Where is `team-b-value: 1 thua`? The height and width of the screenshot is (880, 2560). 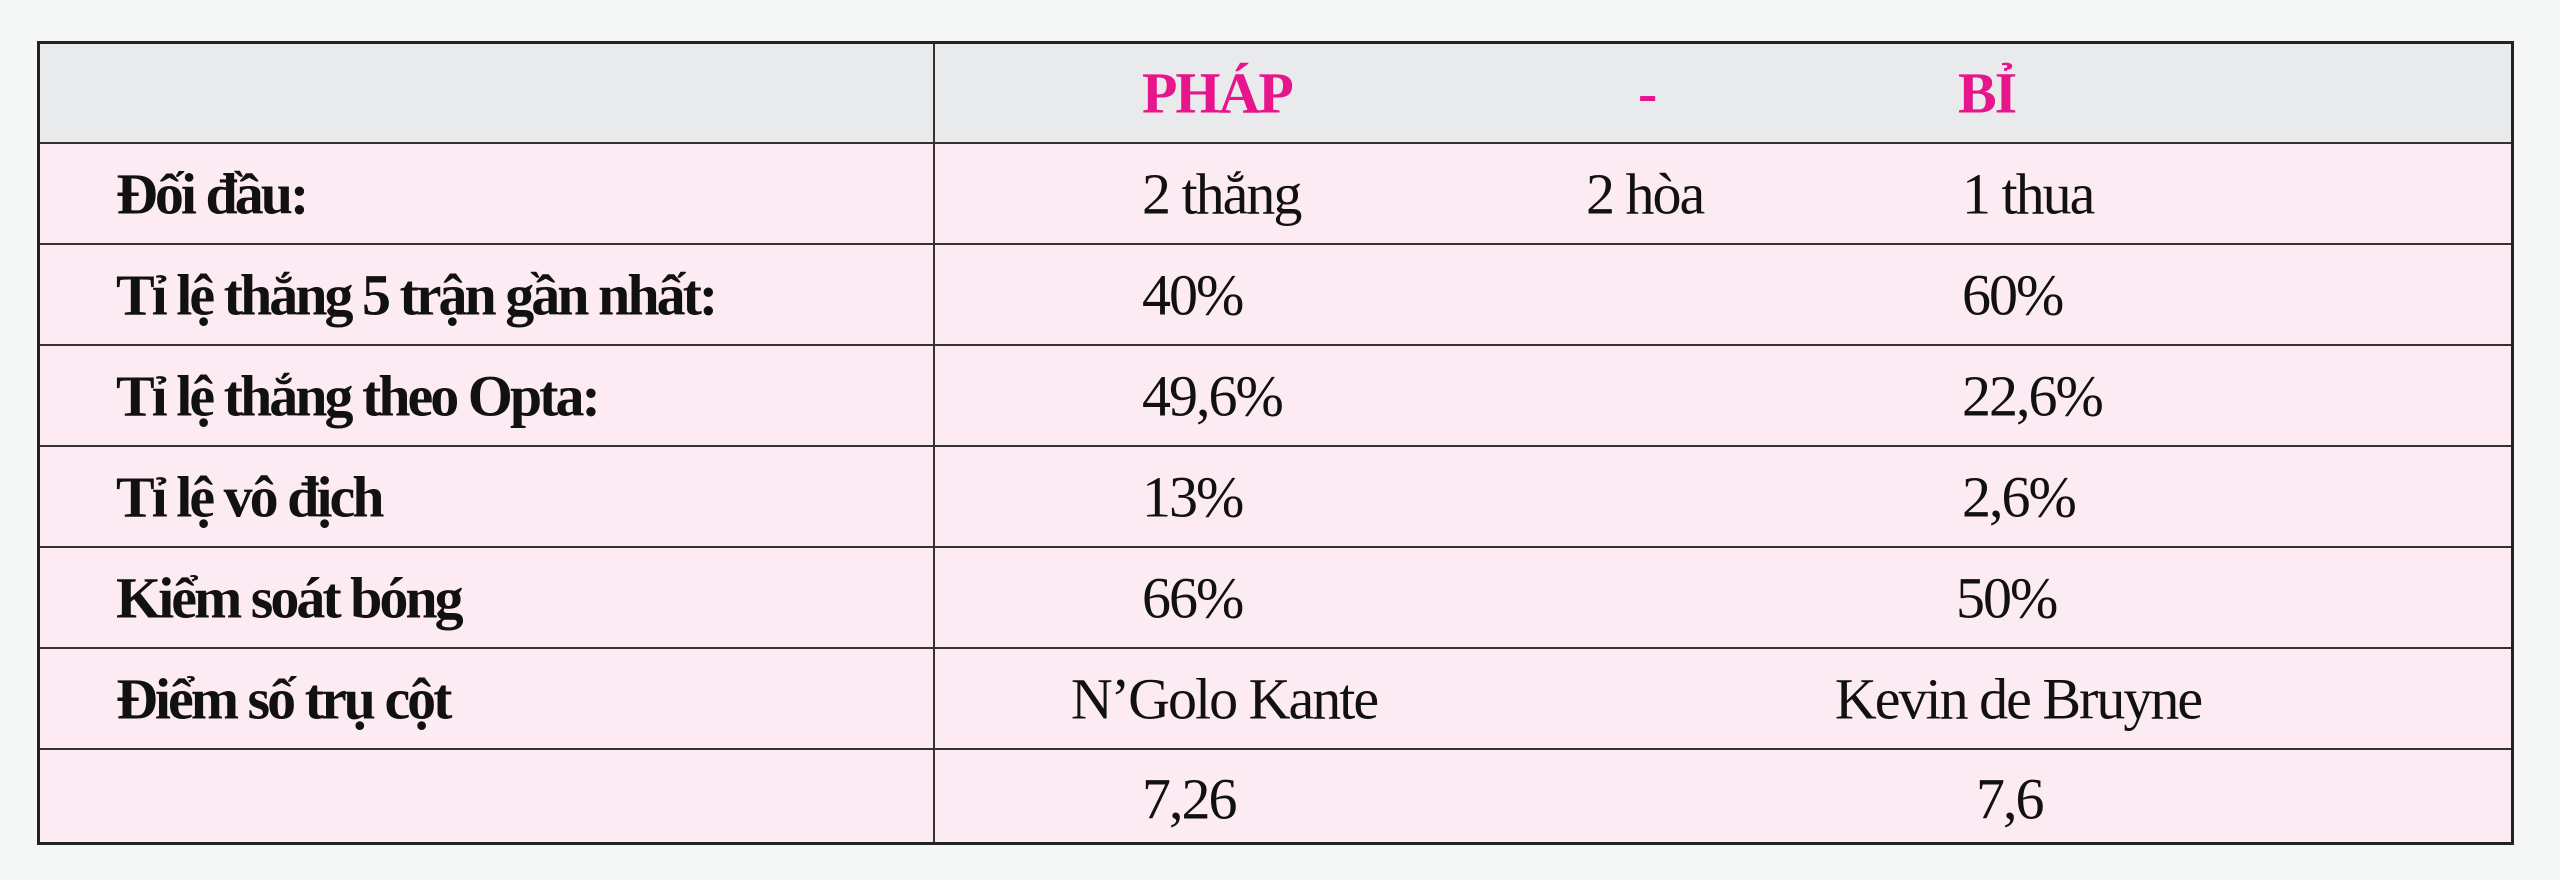 team-b-value: 1 thua is located at coordinates (2028, 193).